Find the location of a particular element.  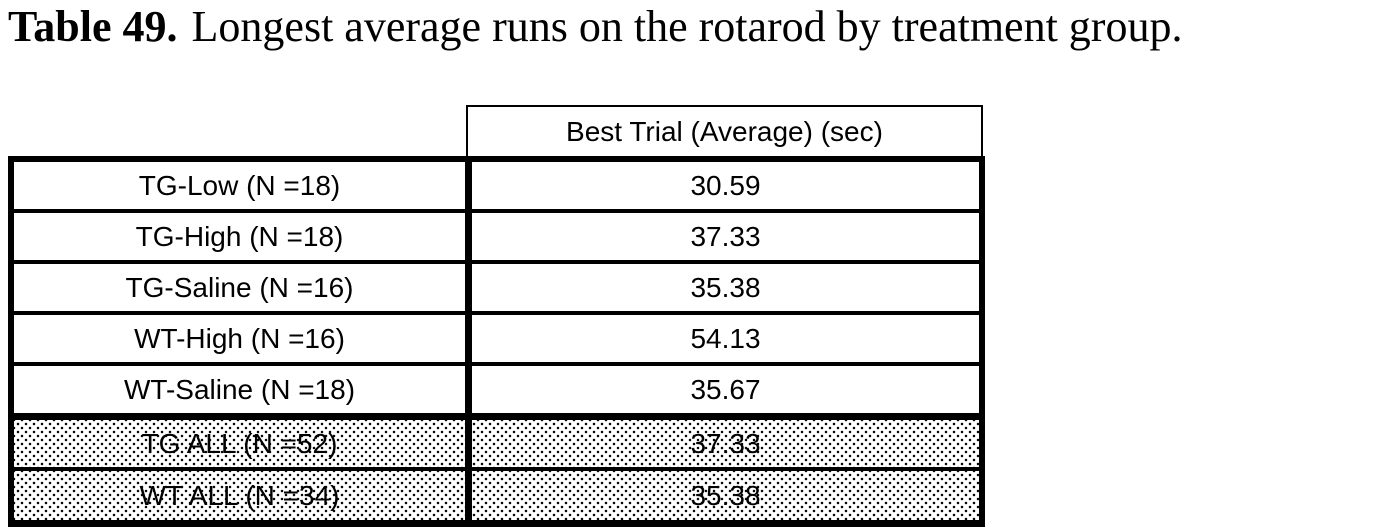

table-caption-number: Table 49. is located at coordinates (93, 26).